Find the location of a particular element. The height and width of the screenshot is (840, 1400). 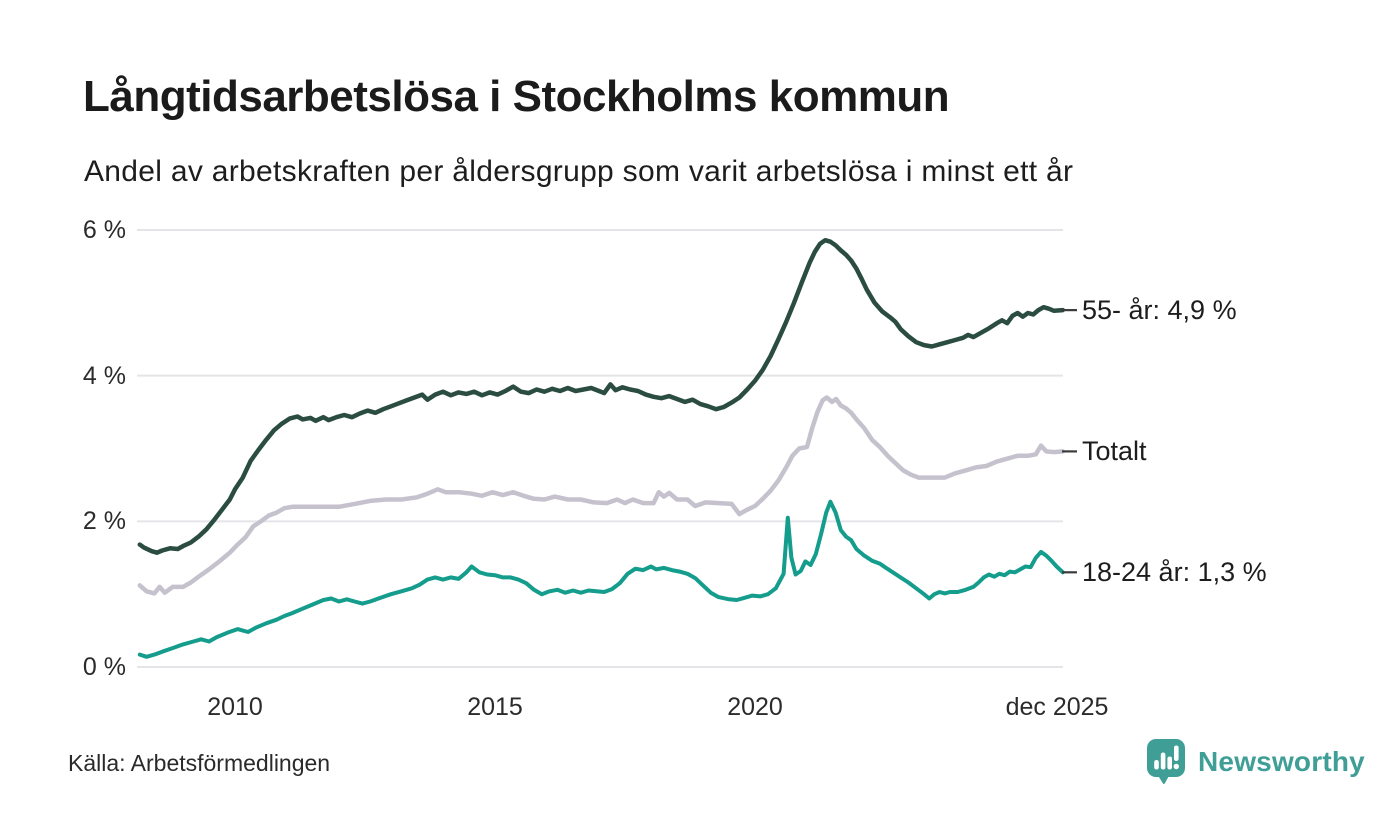

y-axis-tick-4: 4 % is located at coordinates (104, 376).